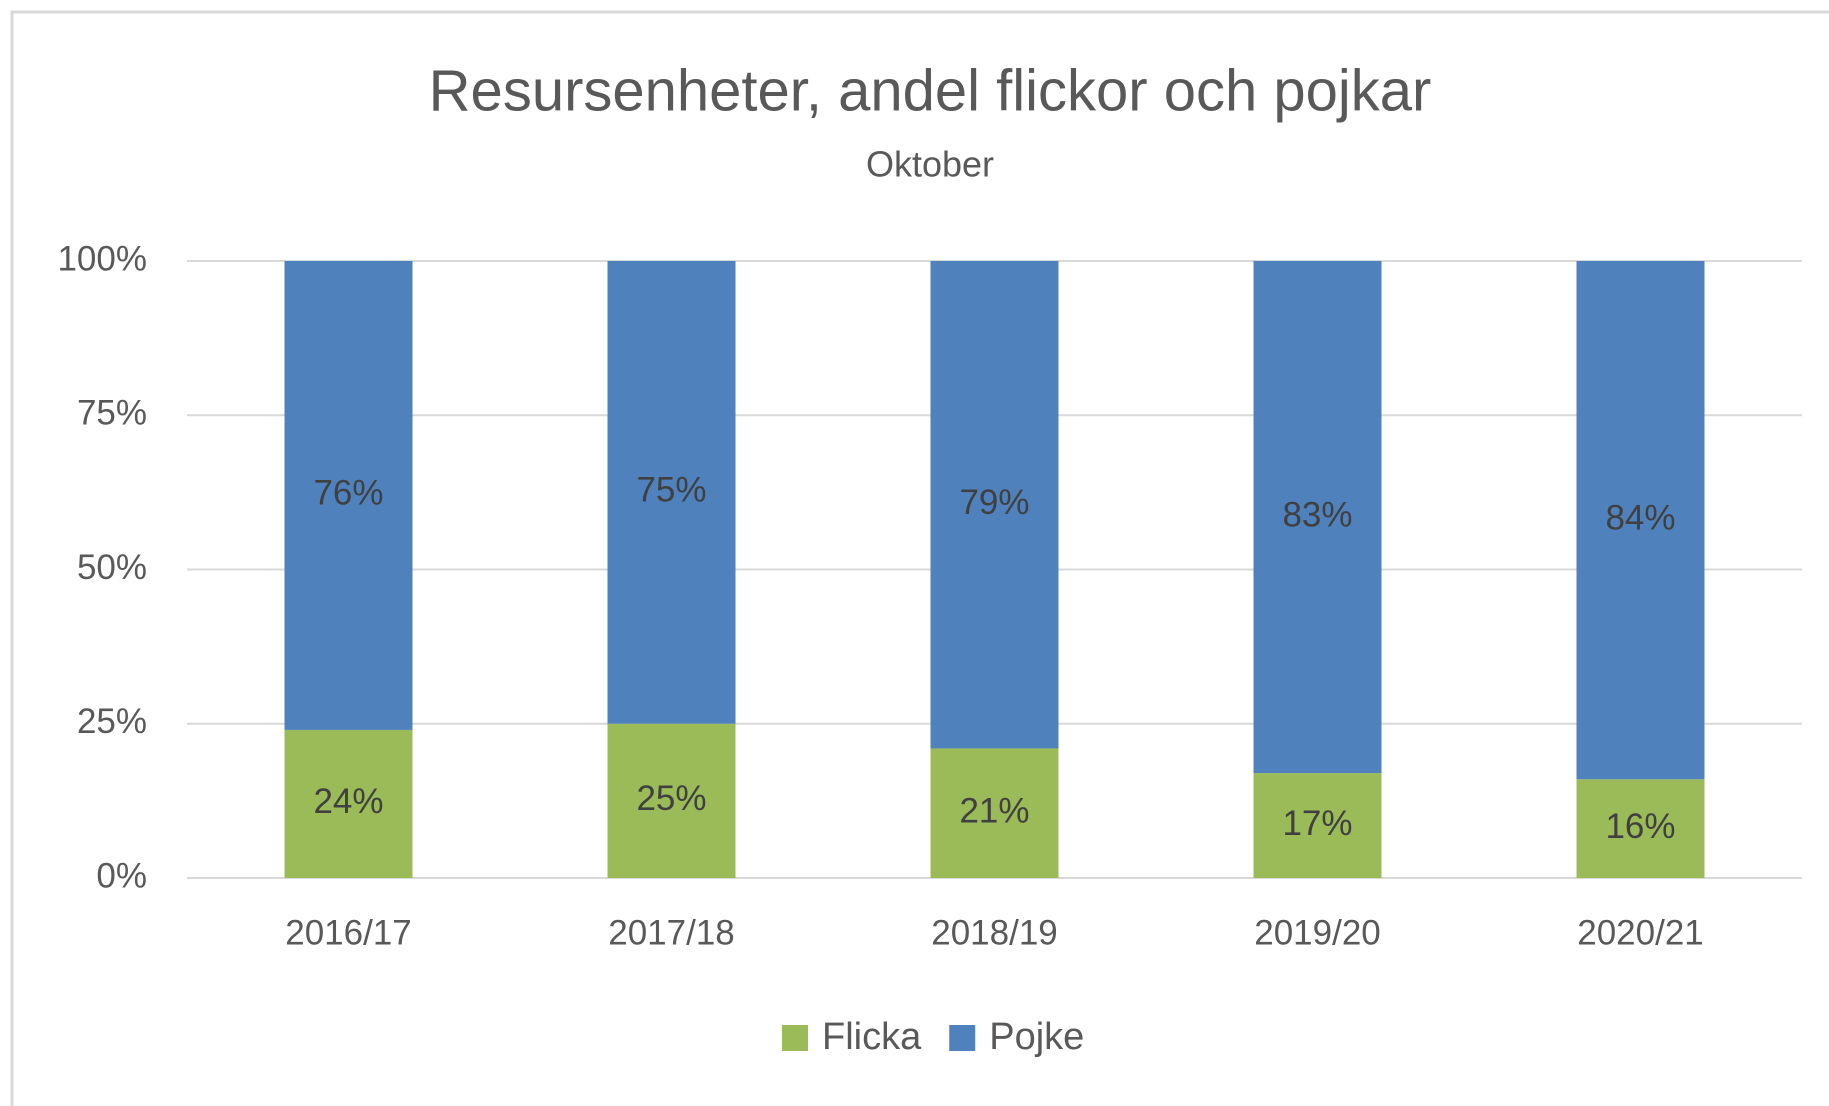  I want to click on chart-subtitle: Oktober, so click(930, 164).